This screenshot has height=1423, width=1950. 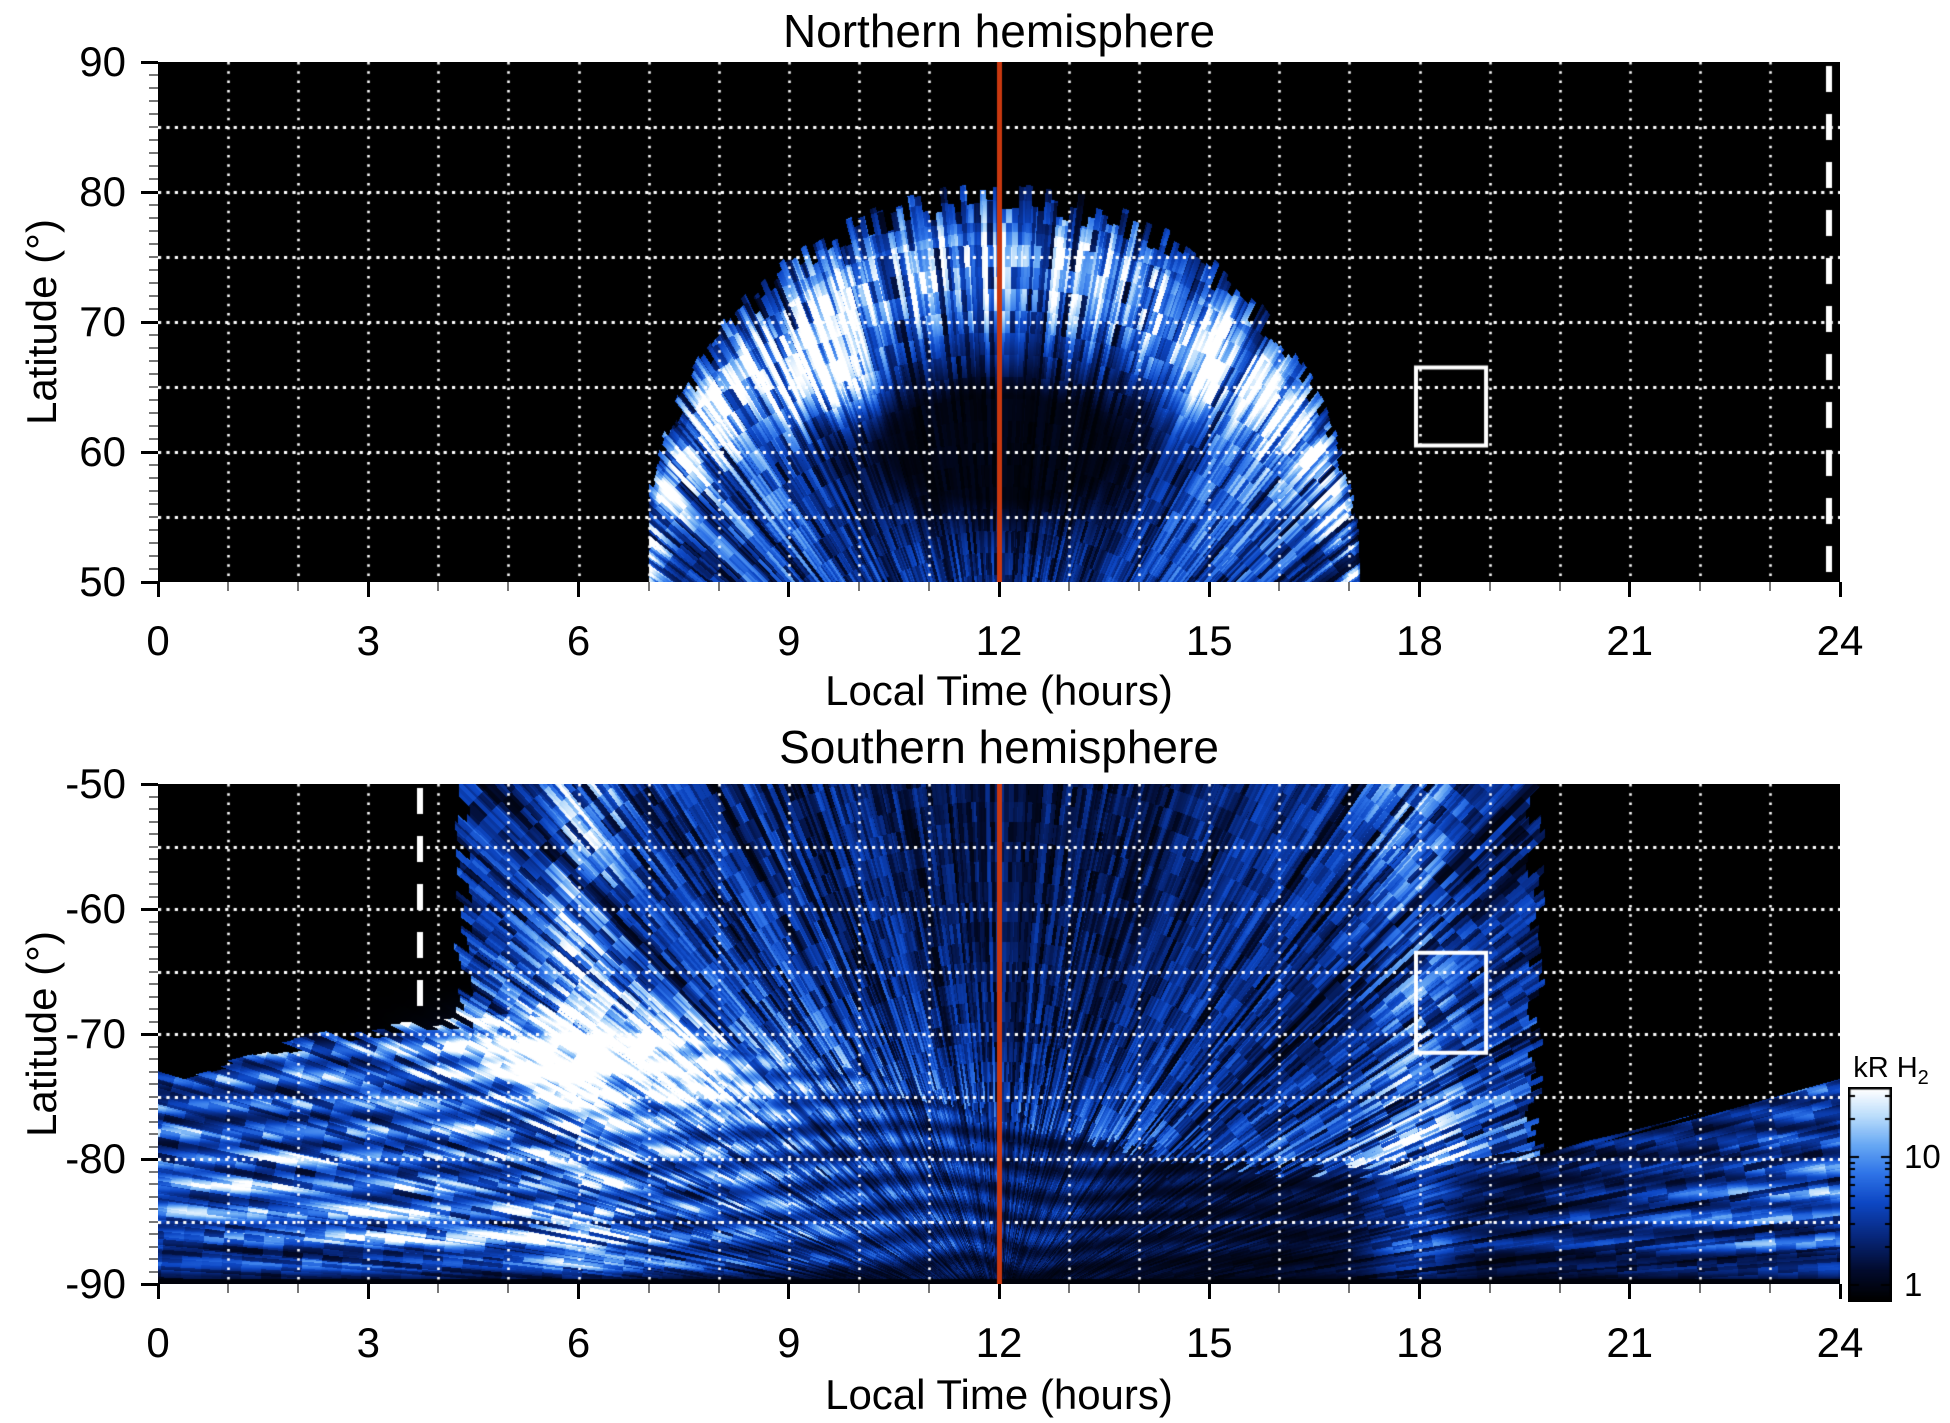 I want to click on y-tick-label: 90, so click(x=102, y=61).